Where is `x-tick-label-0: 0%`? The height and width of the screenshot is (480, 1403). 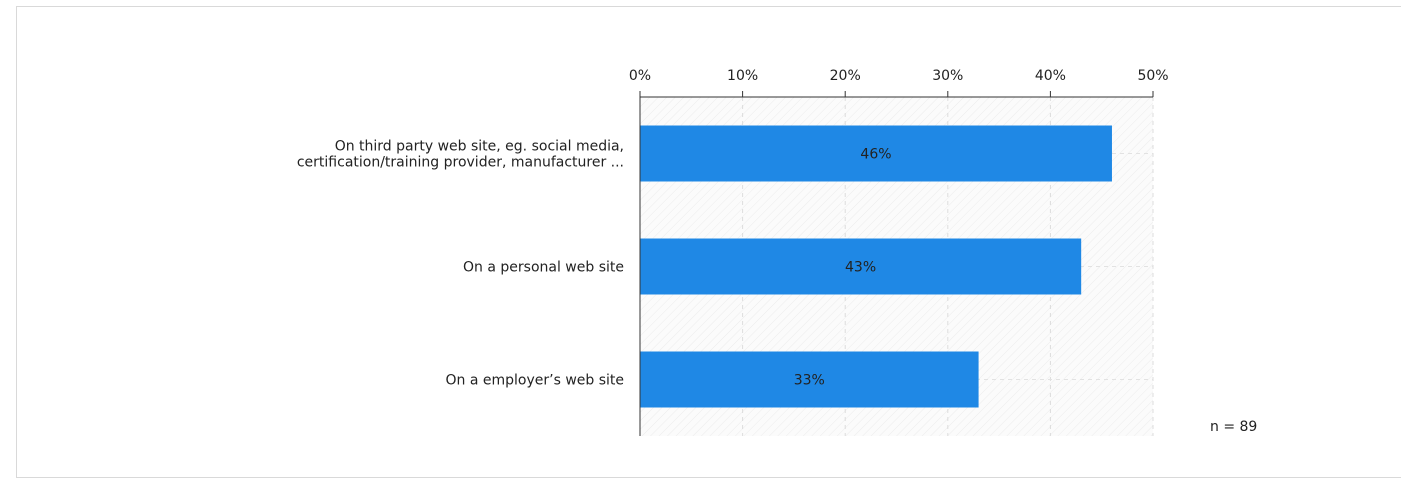
x-tick-label-0: 0% is located at coordinates (640, 76).